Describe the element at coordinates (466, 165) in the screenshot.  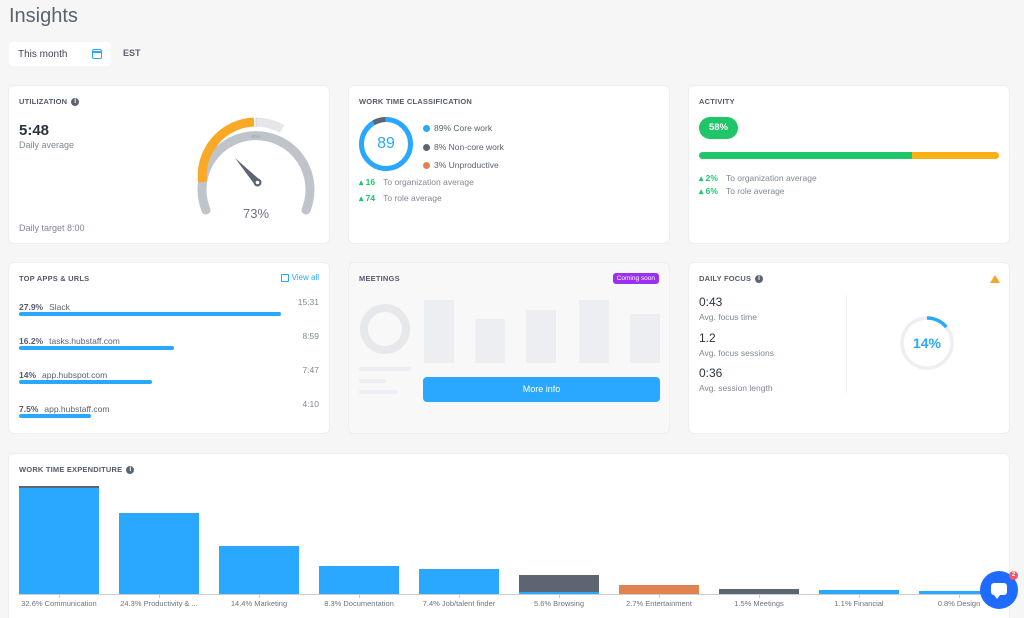
I see `legend-label: 3% Unproductive` at that location.